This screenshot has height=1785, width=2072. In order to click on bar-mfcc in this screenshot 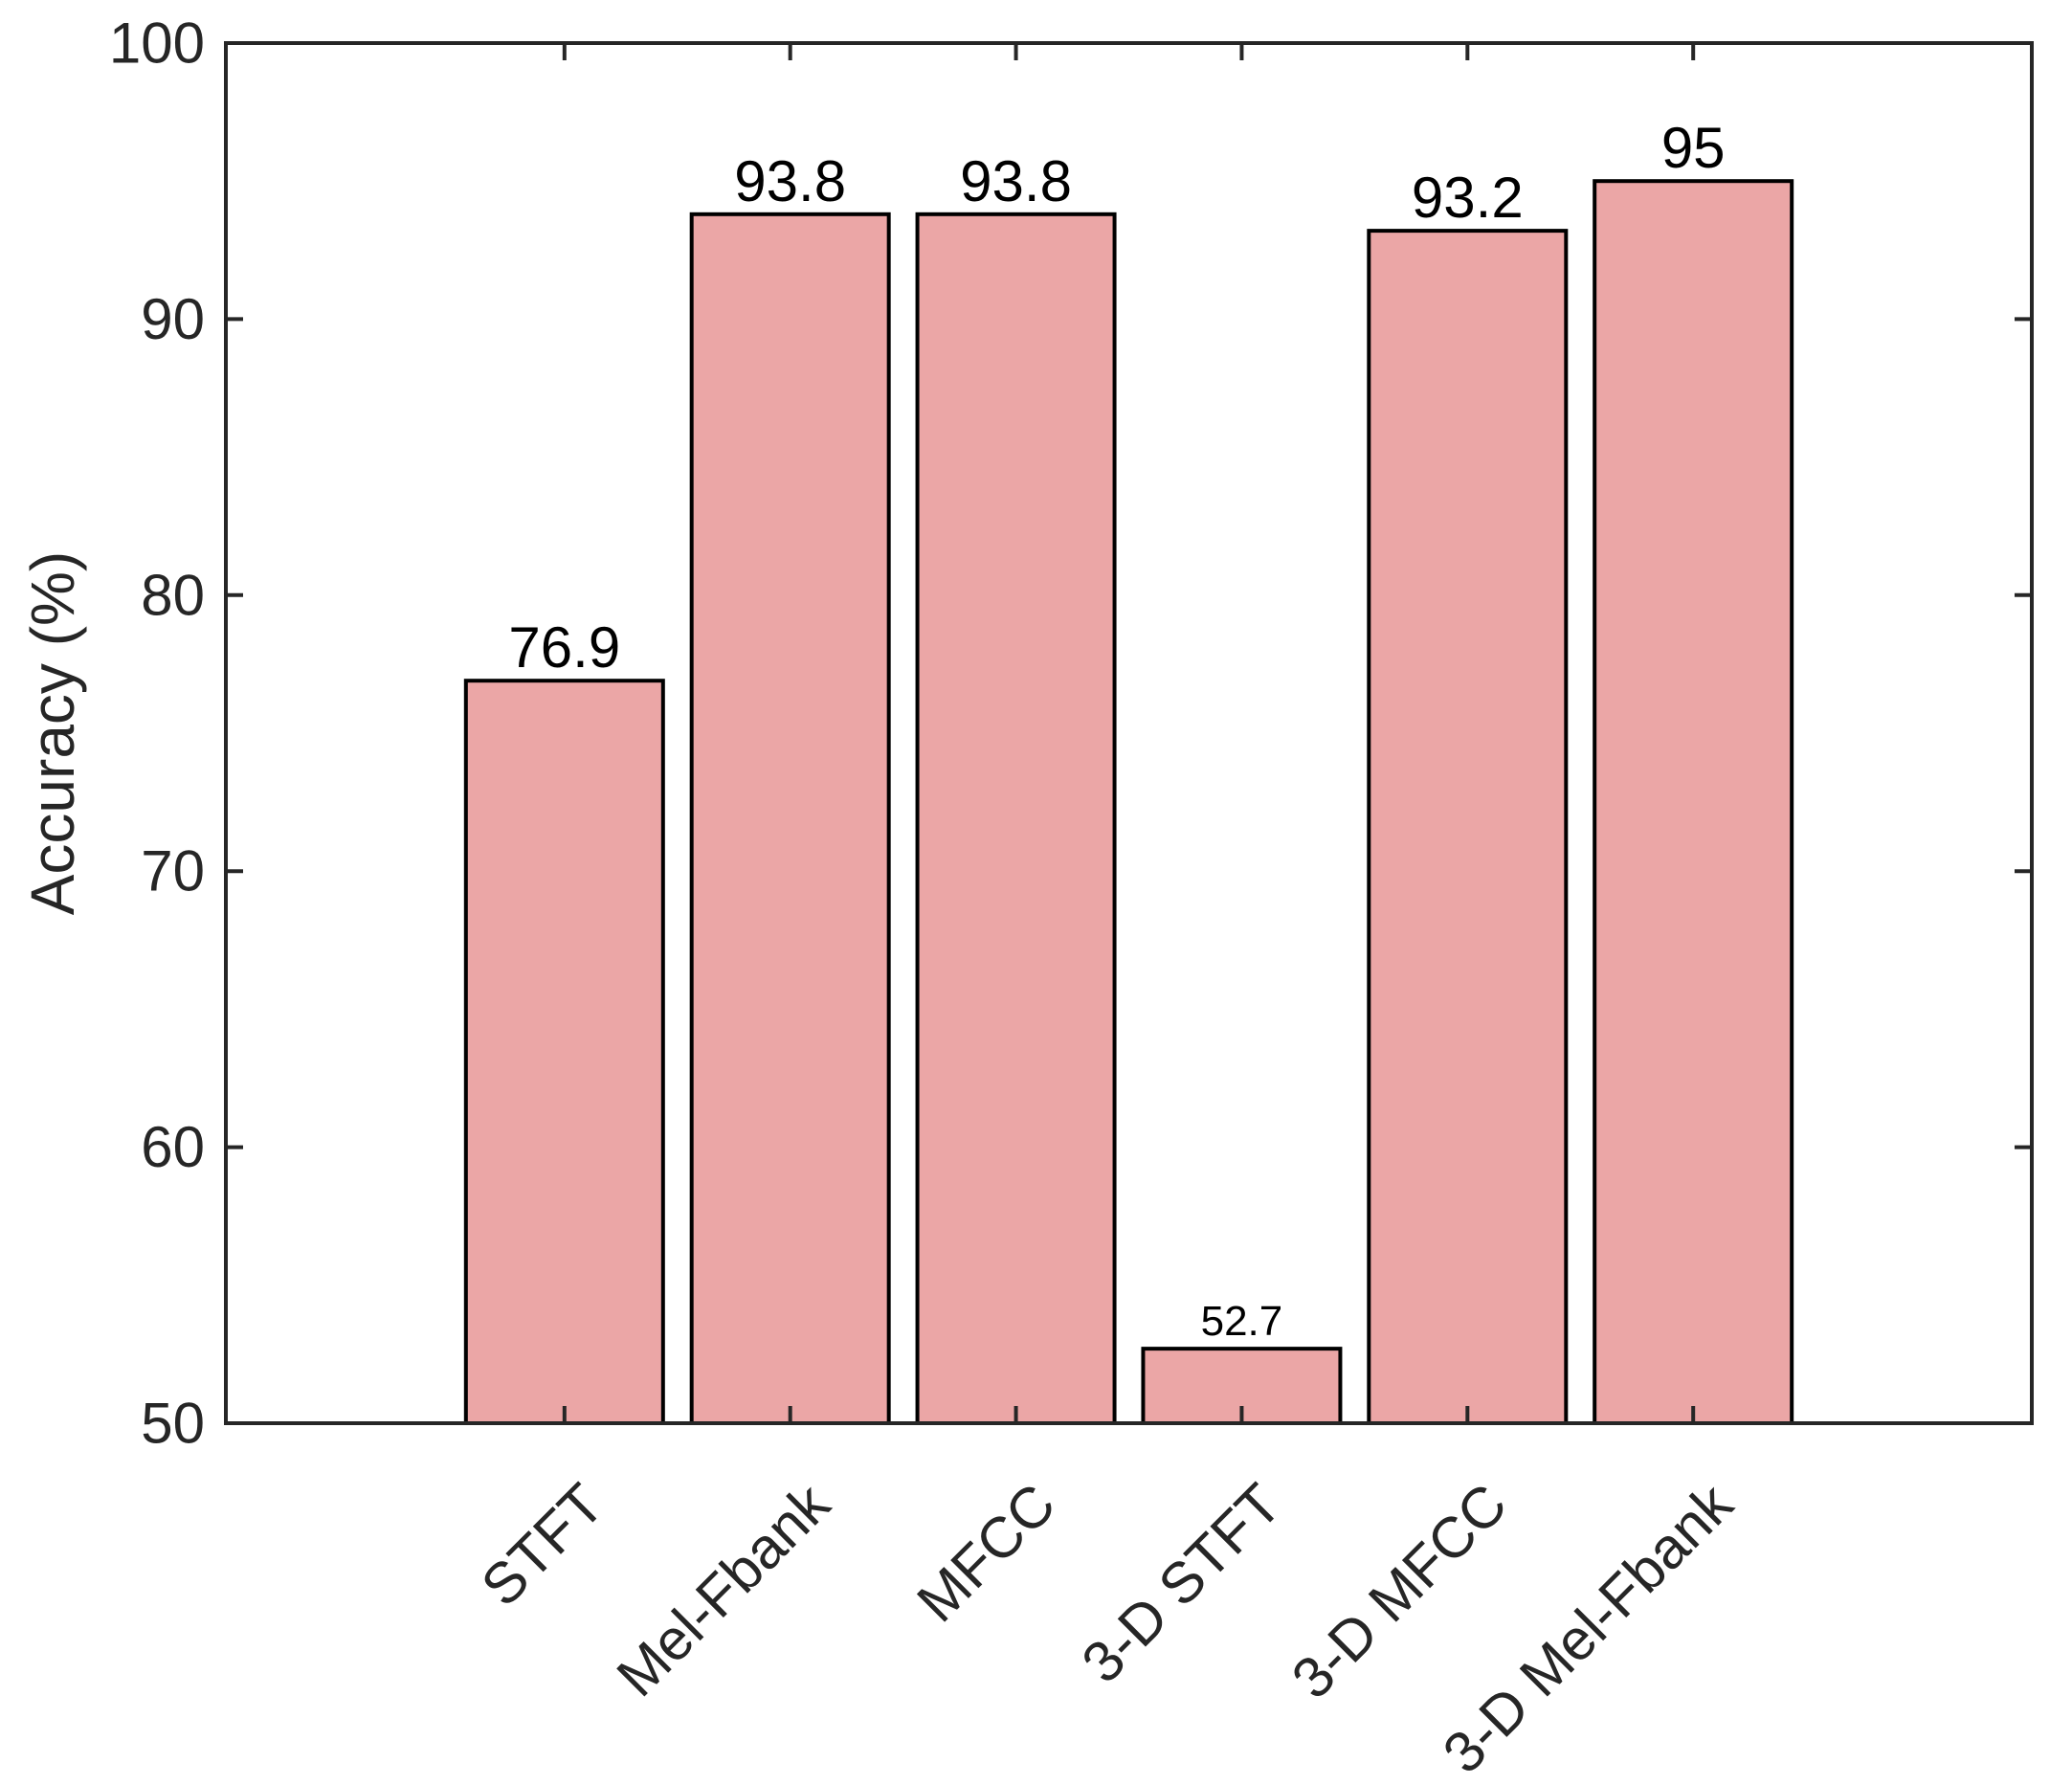, I will do `click(1016, 819)`.